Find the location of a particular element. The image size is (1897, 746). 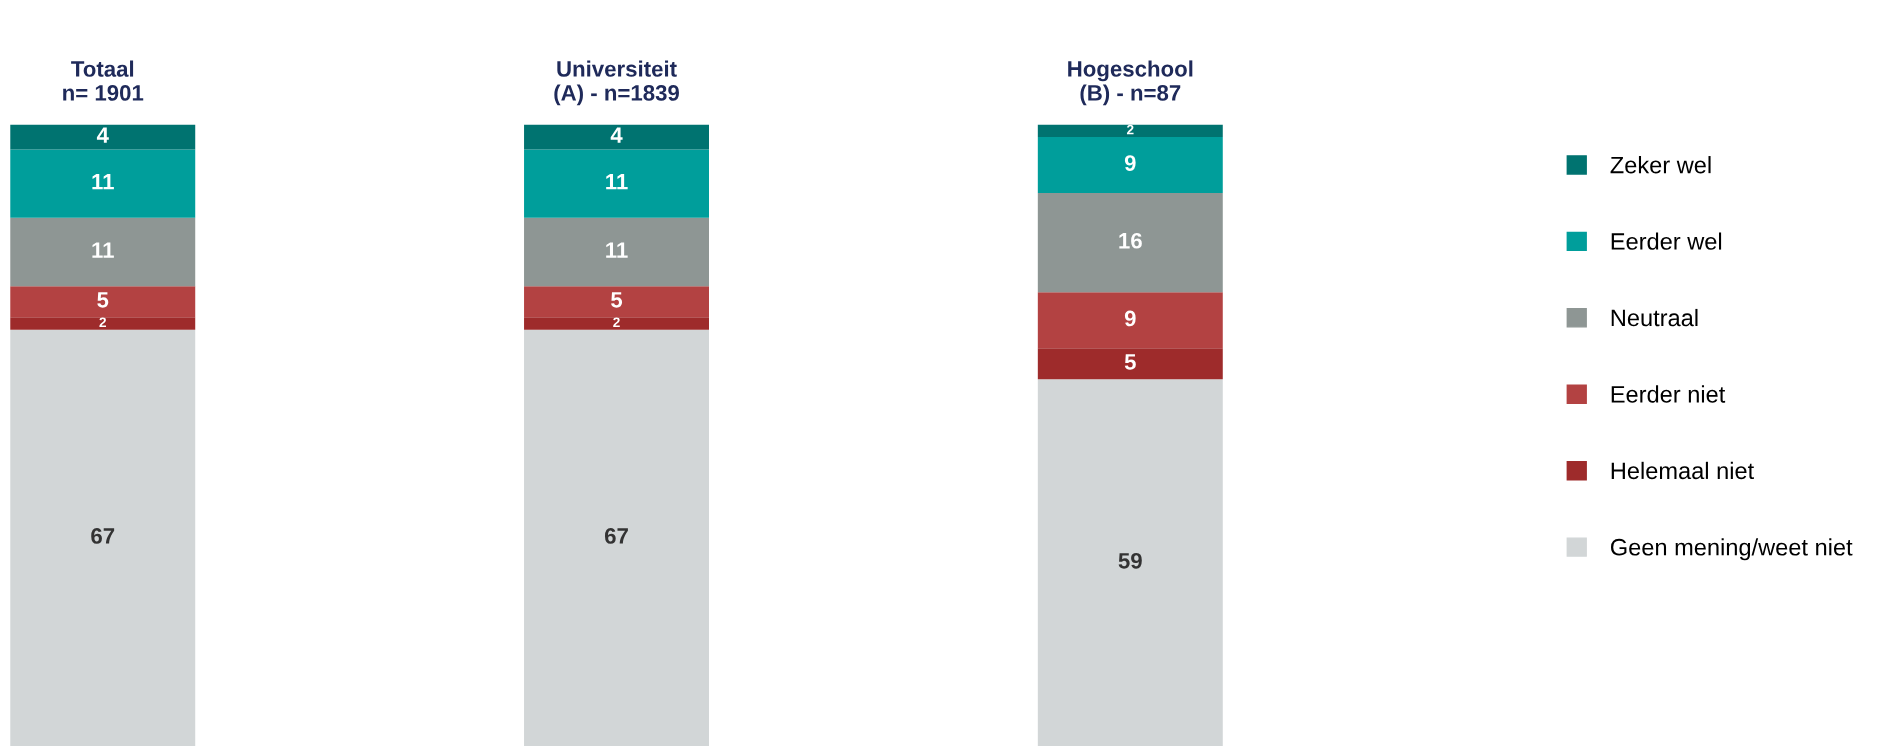

data-label: 16 is located at coordinates (1130, 240).